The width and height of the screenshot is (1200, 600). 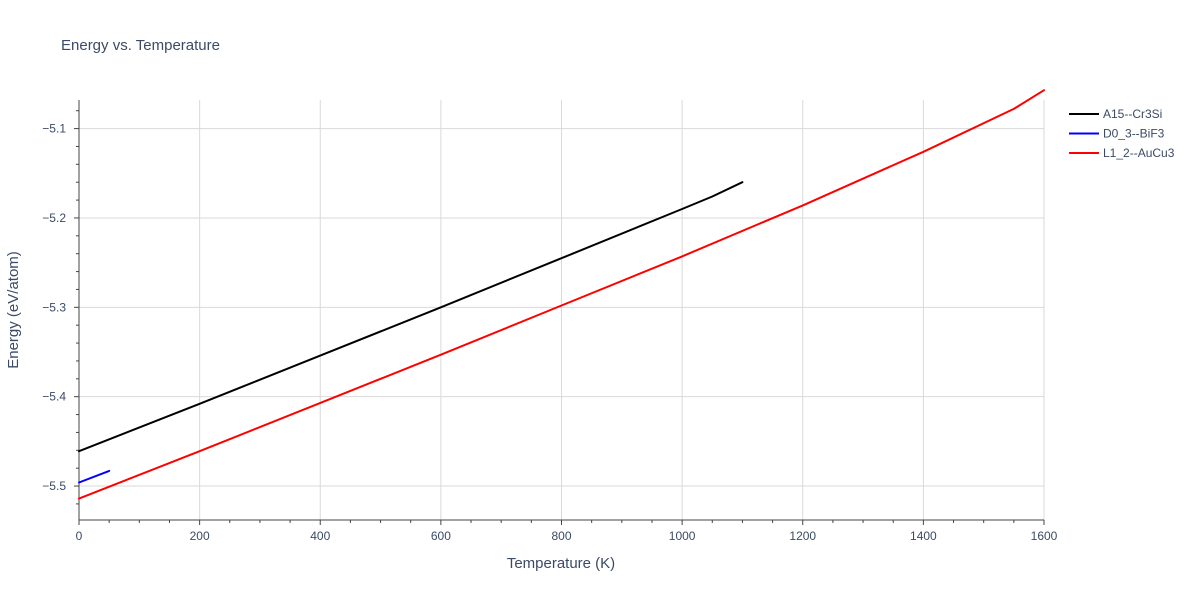 What do you see at coordinates (54, 397) in the screenshot?
I see `y-tick-label: −5.4` at bounding box center [54, 397].